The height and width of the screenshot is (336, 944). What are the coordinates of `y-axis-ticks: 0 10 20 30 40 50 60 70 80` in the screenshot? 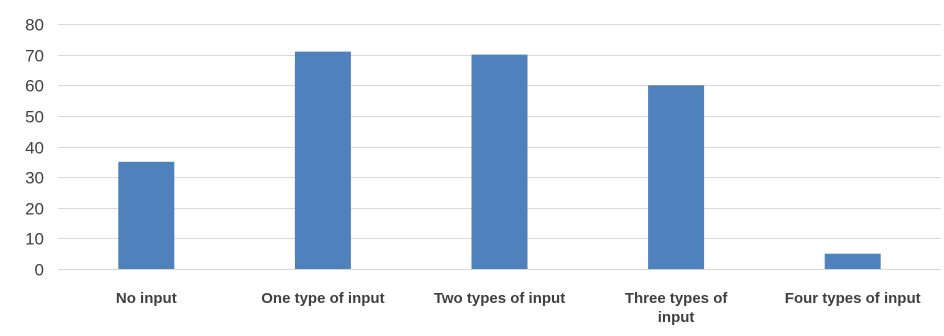 It's located at (34, 148).